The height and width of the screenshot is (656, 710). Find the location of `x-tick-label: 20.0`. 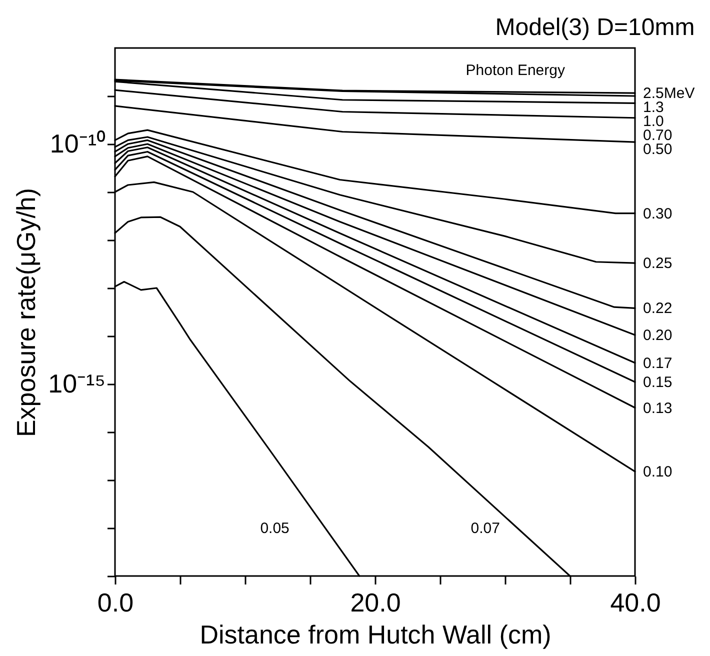

x-tick-label: 20.0 is located at coordinates (375, 603).